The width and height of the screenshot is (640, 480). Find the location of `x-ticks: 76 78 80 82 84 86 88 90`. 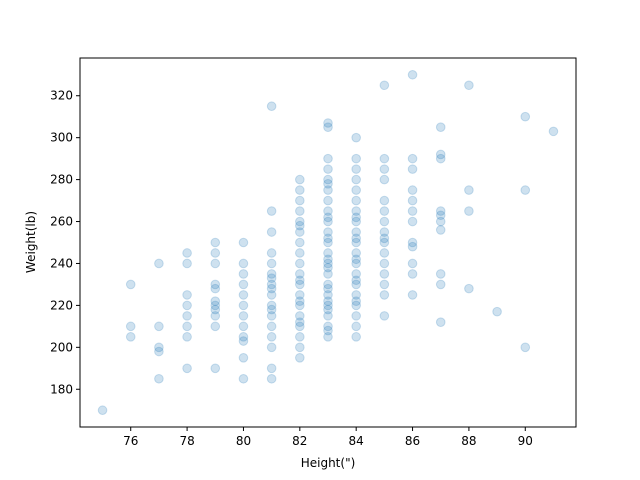

x-ticks: 76 78 80 82 84 86 88 90 is located at coordinates (328, 437).